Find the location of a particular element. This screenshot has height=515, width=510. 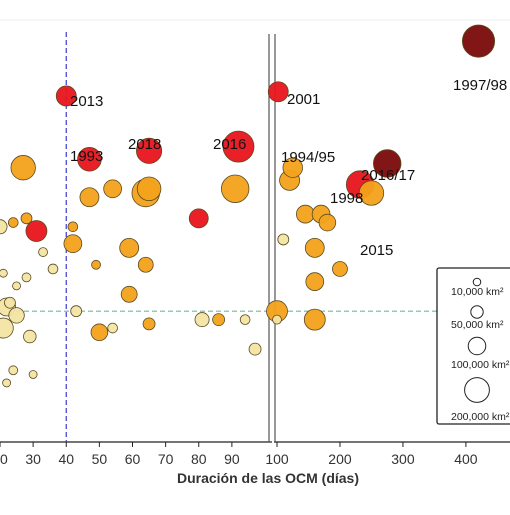

x-tick-label-right-0: 100 is located at coordinates (277, 459).